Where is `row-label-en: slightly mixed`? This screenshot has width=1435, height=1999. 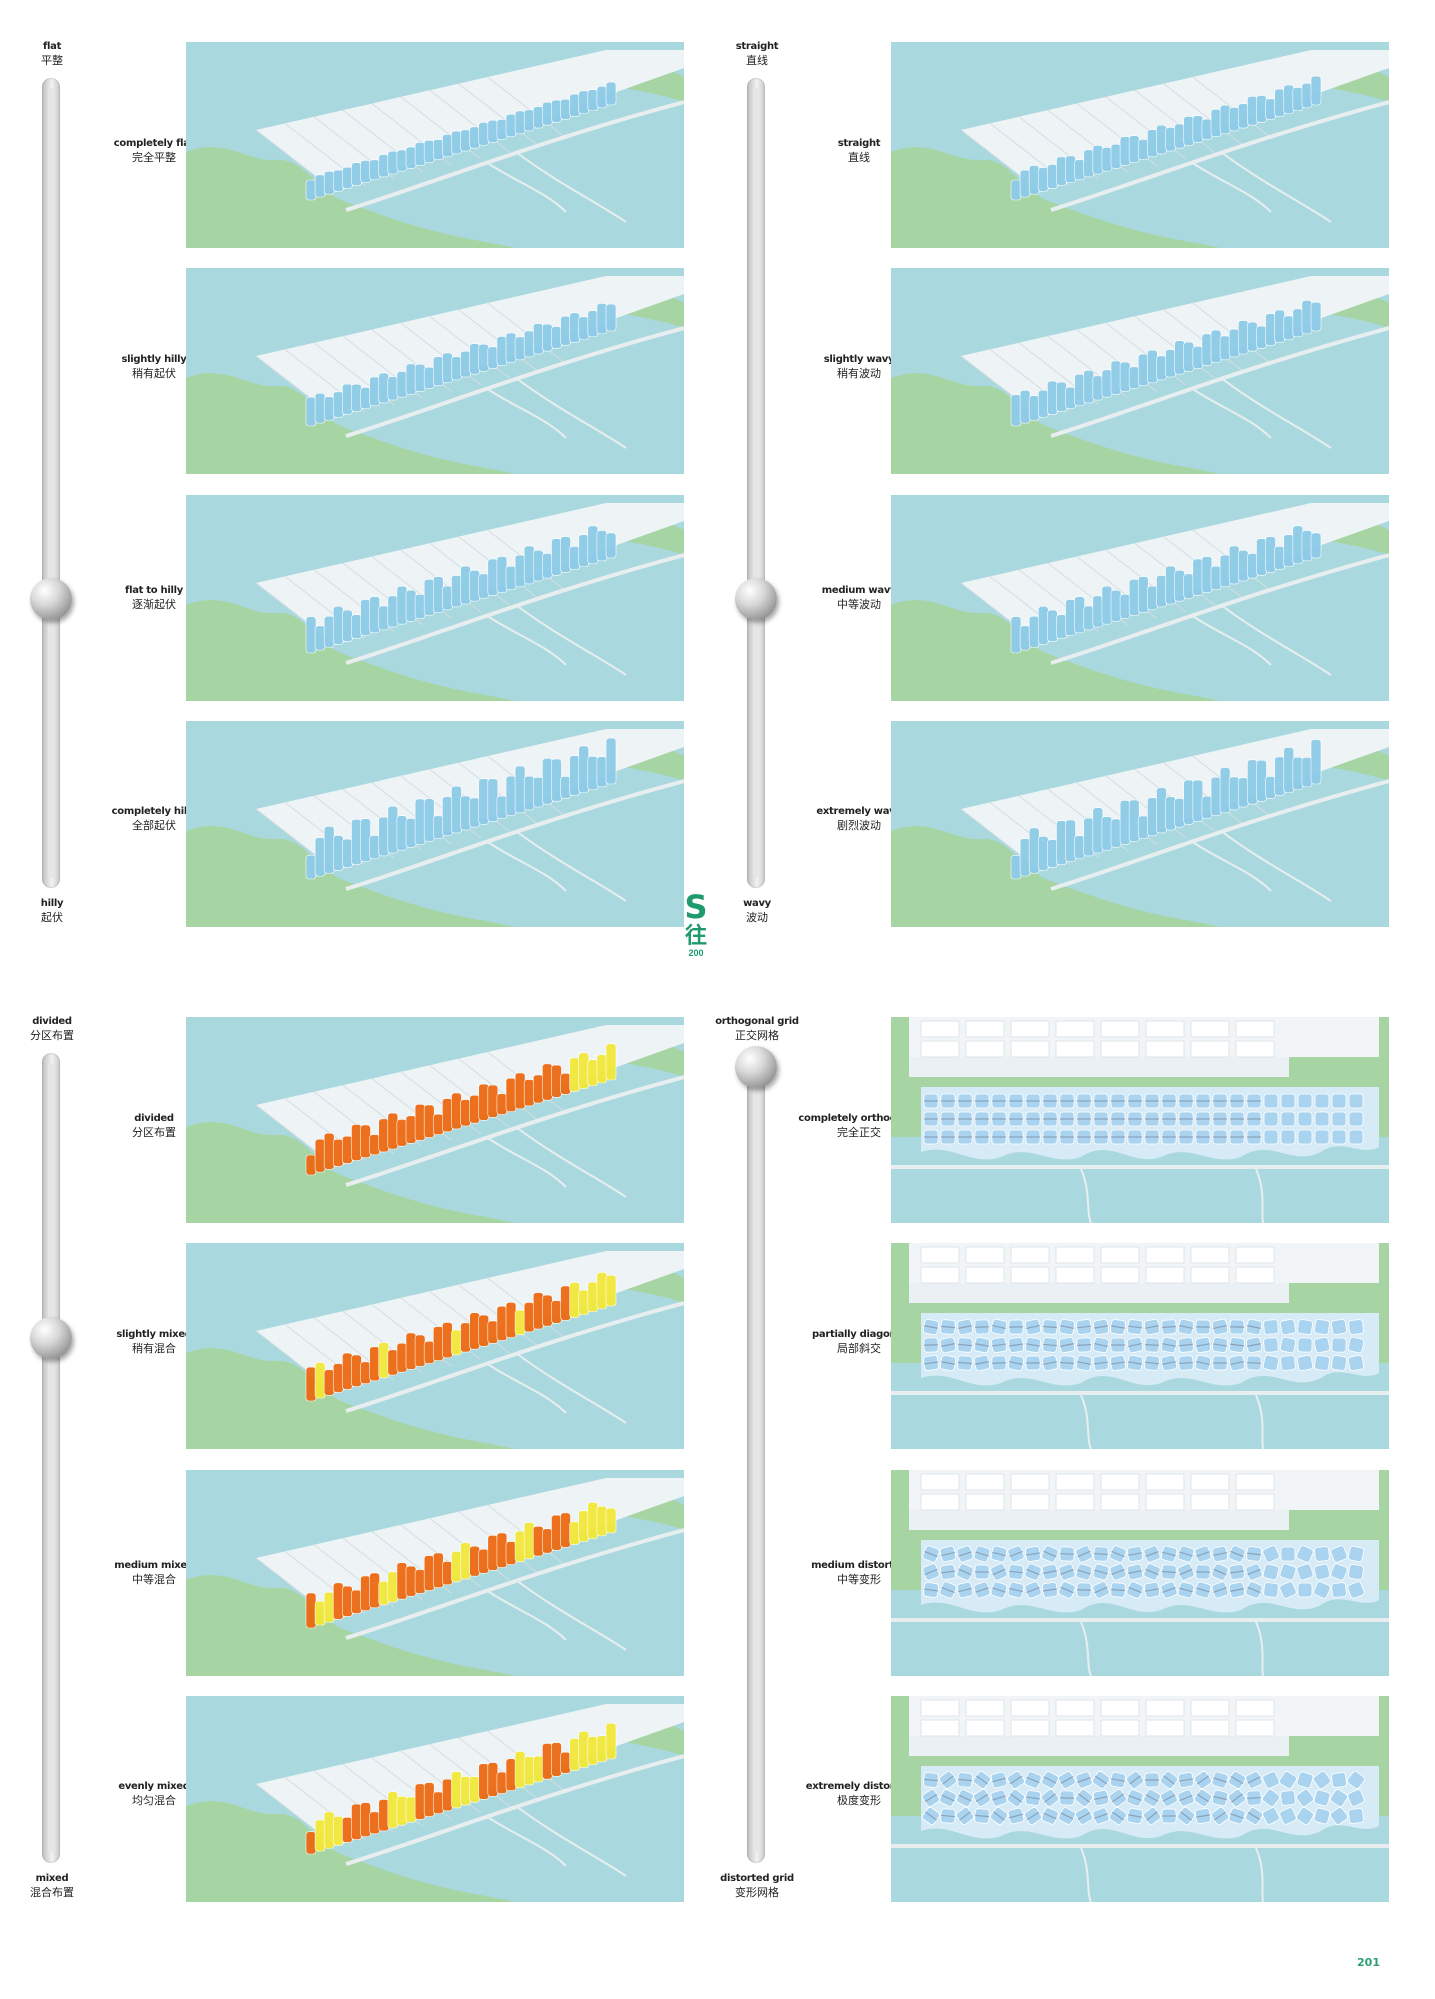
row-label-en: slightly mixed is located at coordinates (154, 1334).